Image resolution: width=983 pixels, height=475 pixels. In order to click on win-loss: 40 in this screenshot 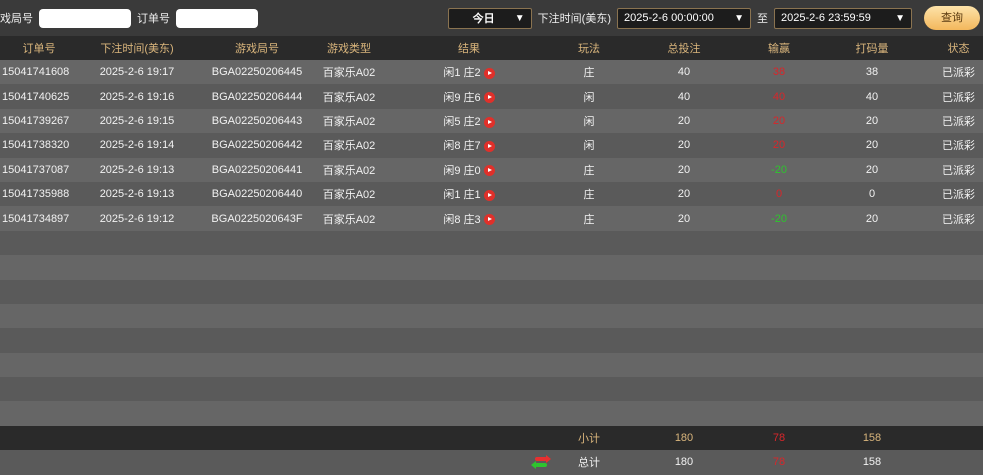, I will do `click(779, 96)`.